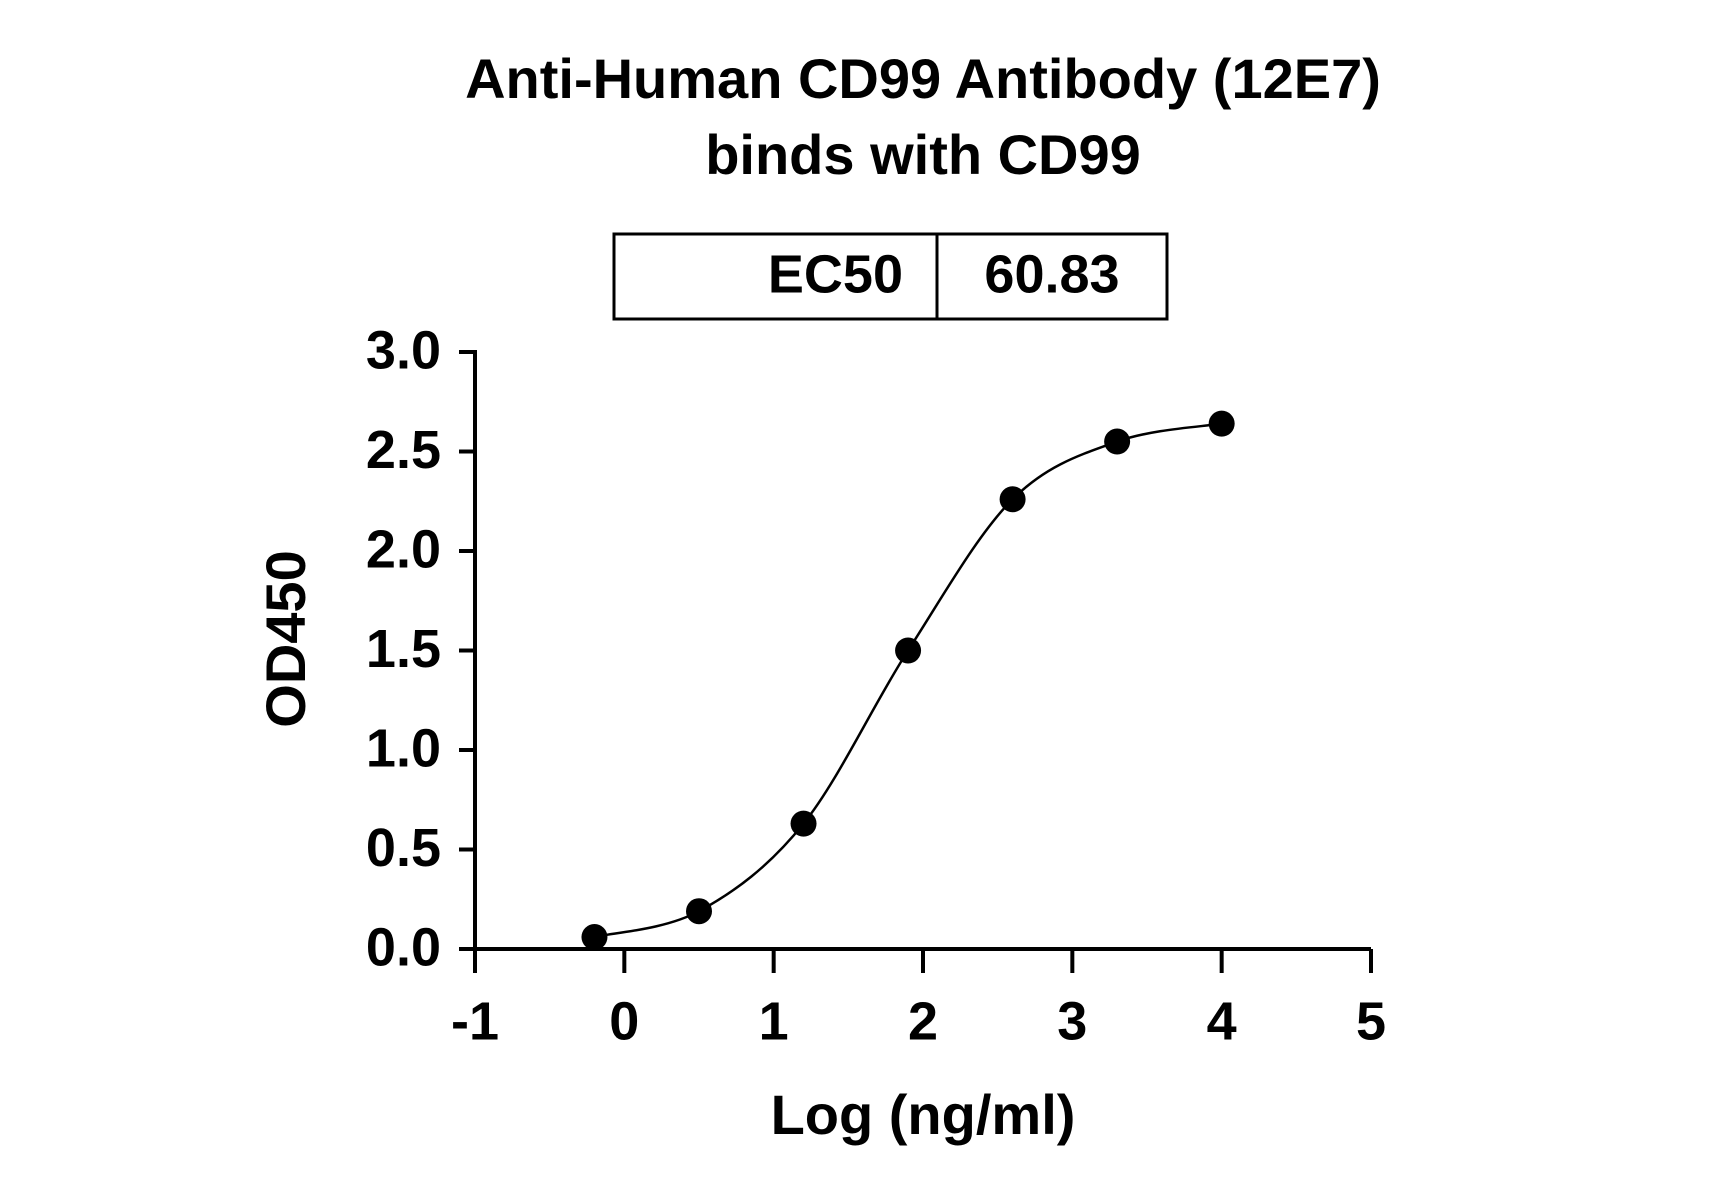 The image size is (1734, 1197). What do you see at coordinates (1051, 274) in the screenshot?
I see `ec50-value: 60.83` at bounding box center [1051, 274].